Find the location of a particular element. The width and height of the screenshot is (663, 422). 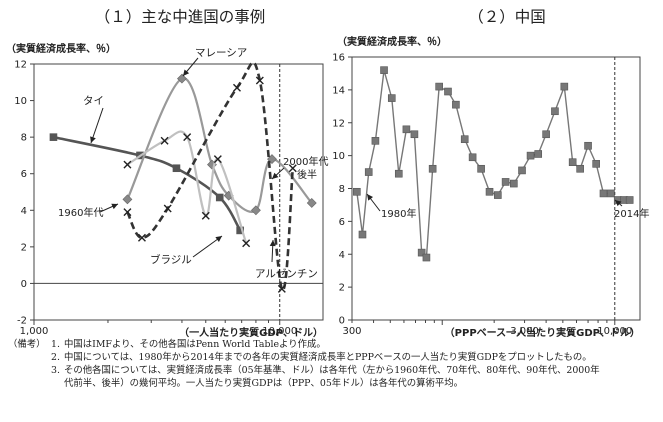

note-text: 中国はIMFより、その他各国はPenn World Tableより作成。 is located at coordinates (195, 344).